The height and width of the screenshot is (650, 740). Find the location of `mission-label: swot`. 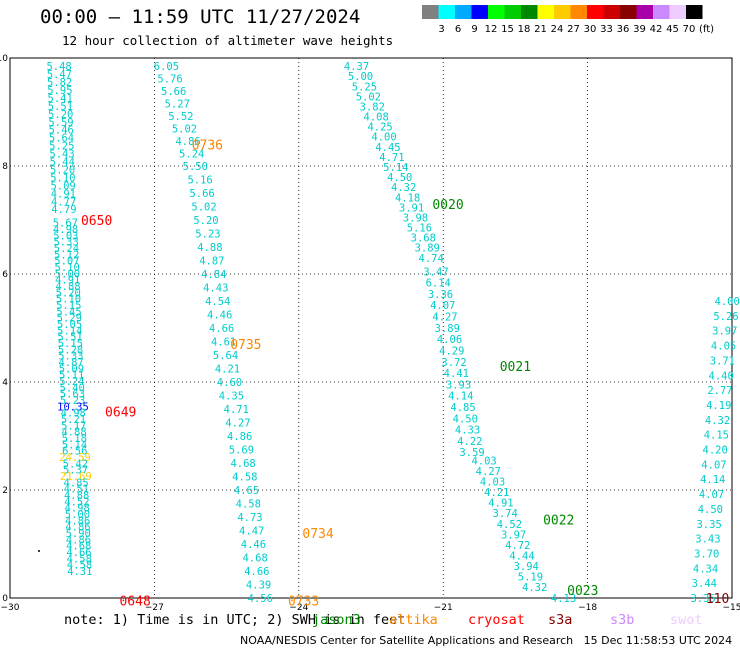

mission-label: swot is located at coordinates (686, 620).